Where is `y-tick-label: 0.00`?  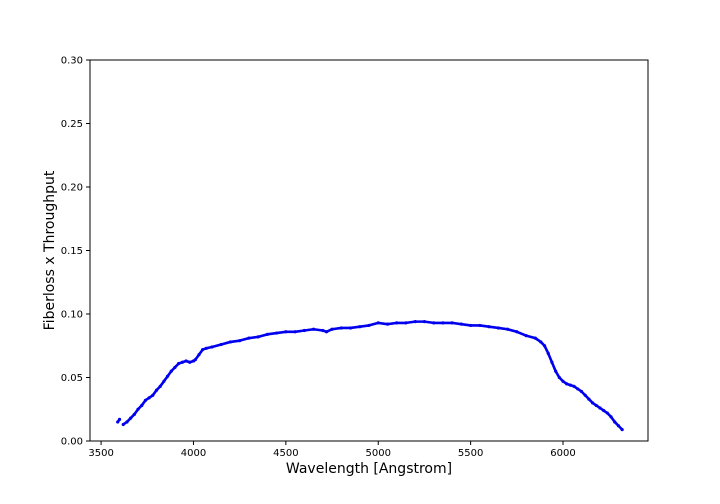 y-tick-label: 0.00 is located at coordinates (72, 442).